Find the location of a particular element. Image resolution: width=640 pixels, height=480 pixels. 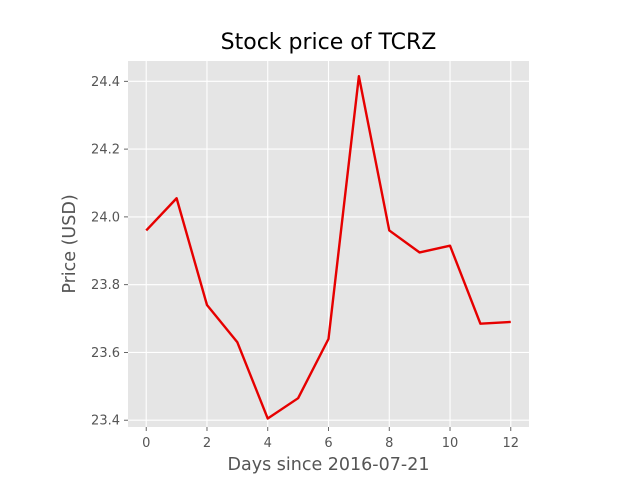

y-tick-label: 24.2 is located at coordinates (105, 150).